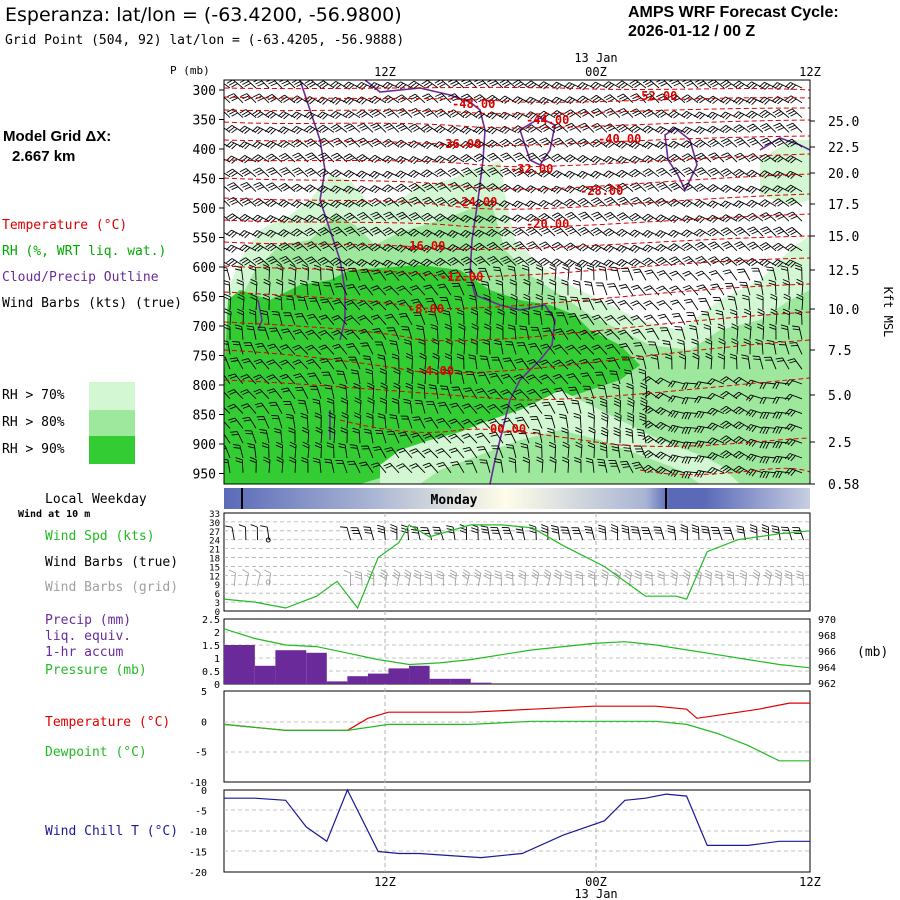  What do you see at coordinates (619, 139) in the screenshot?
I see `temp-label-m40: -40.00` at bounding box center [619, 139].